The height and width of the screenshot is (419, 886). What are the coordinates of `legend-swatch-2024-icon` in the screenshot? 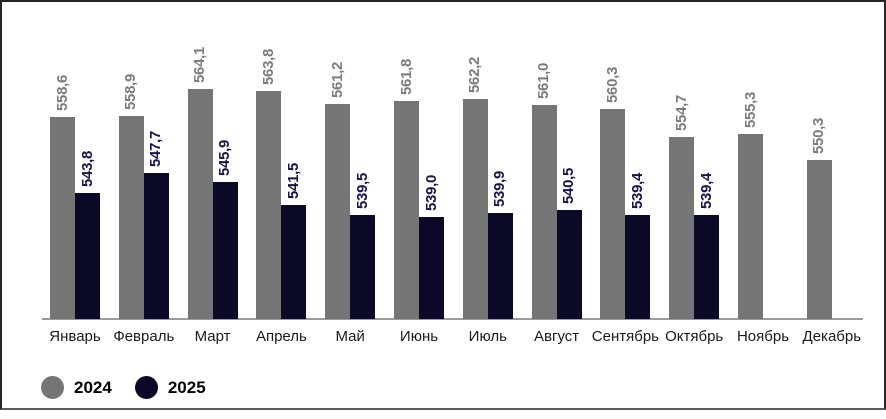 It's located at (52, 387).